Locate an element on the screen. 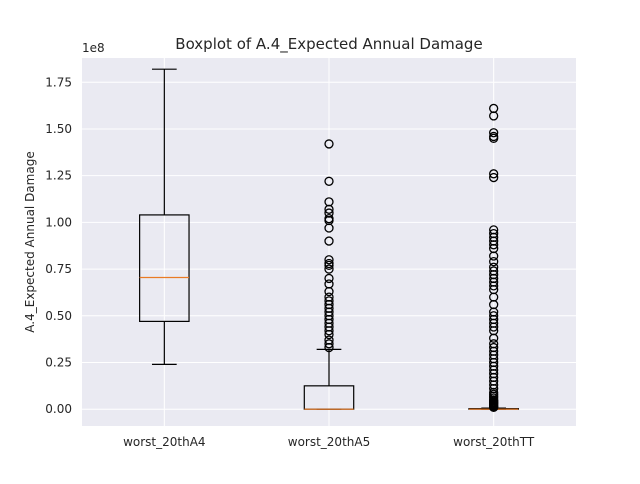 Image resolution: width=640 pixels, height=484 pixels. y-tick-label: 1.75 is located at coordinates (58, 82).